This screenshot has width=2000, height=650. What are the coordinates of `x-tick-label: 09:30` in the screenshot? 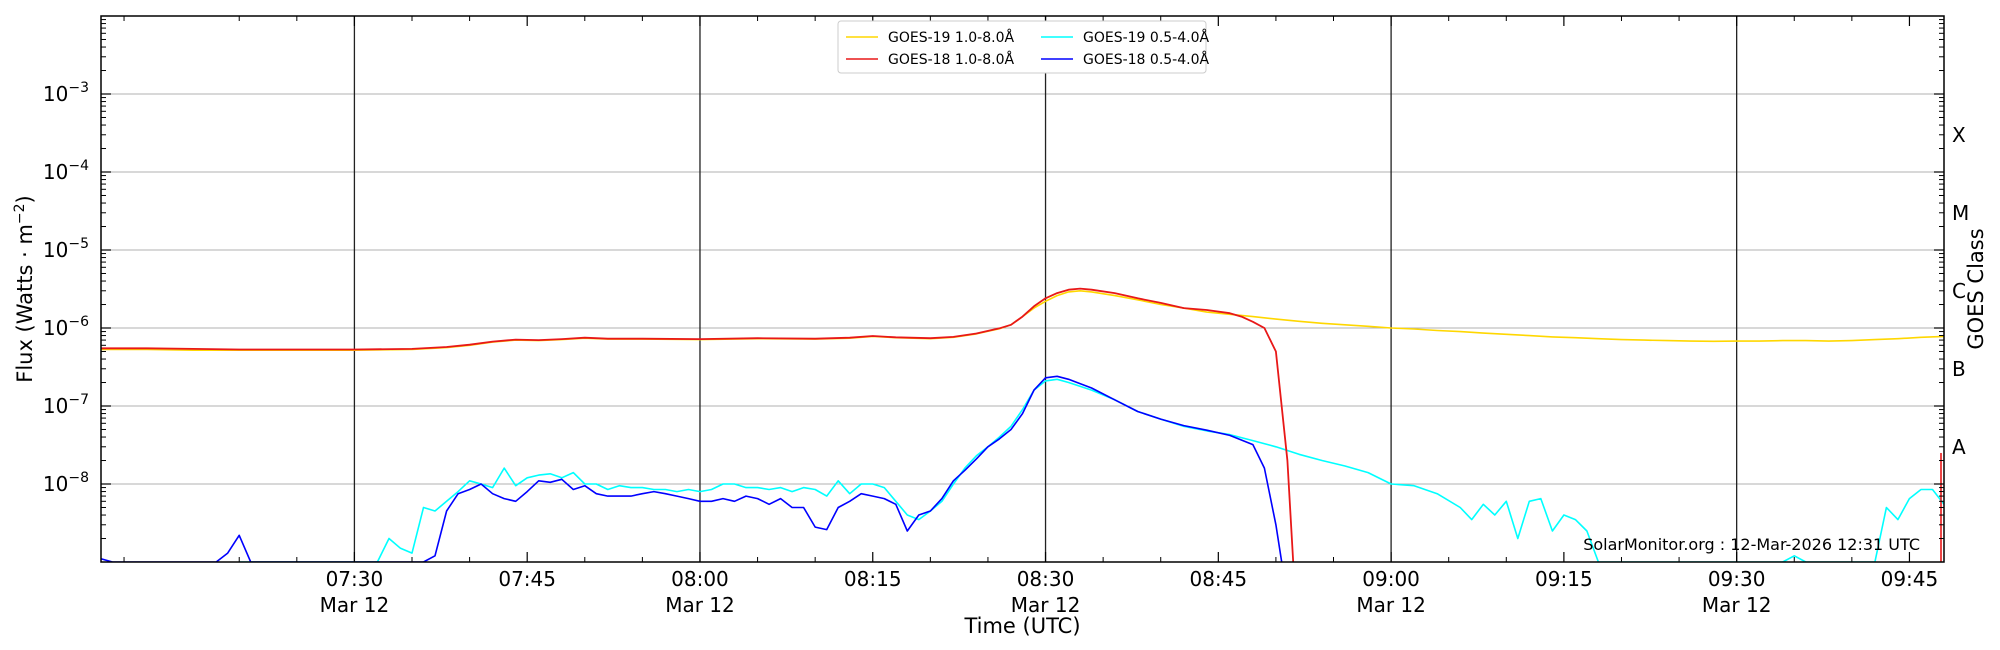 It's located at (1737, 579).